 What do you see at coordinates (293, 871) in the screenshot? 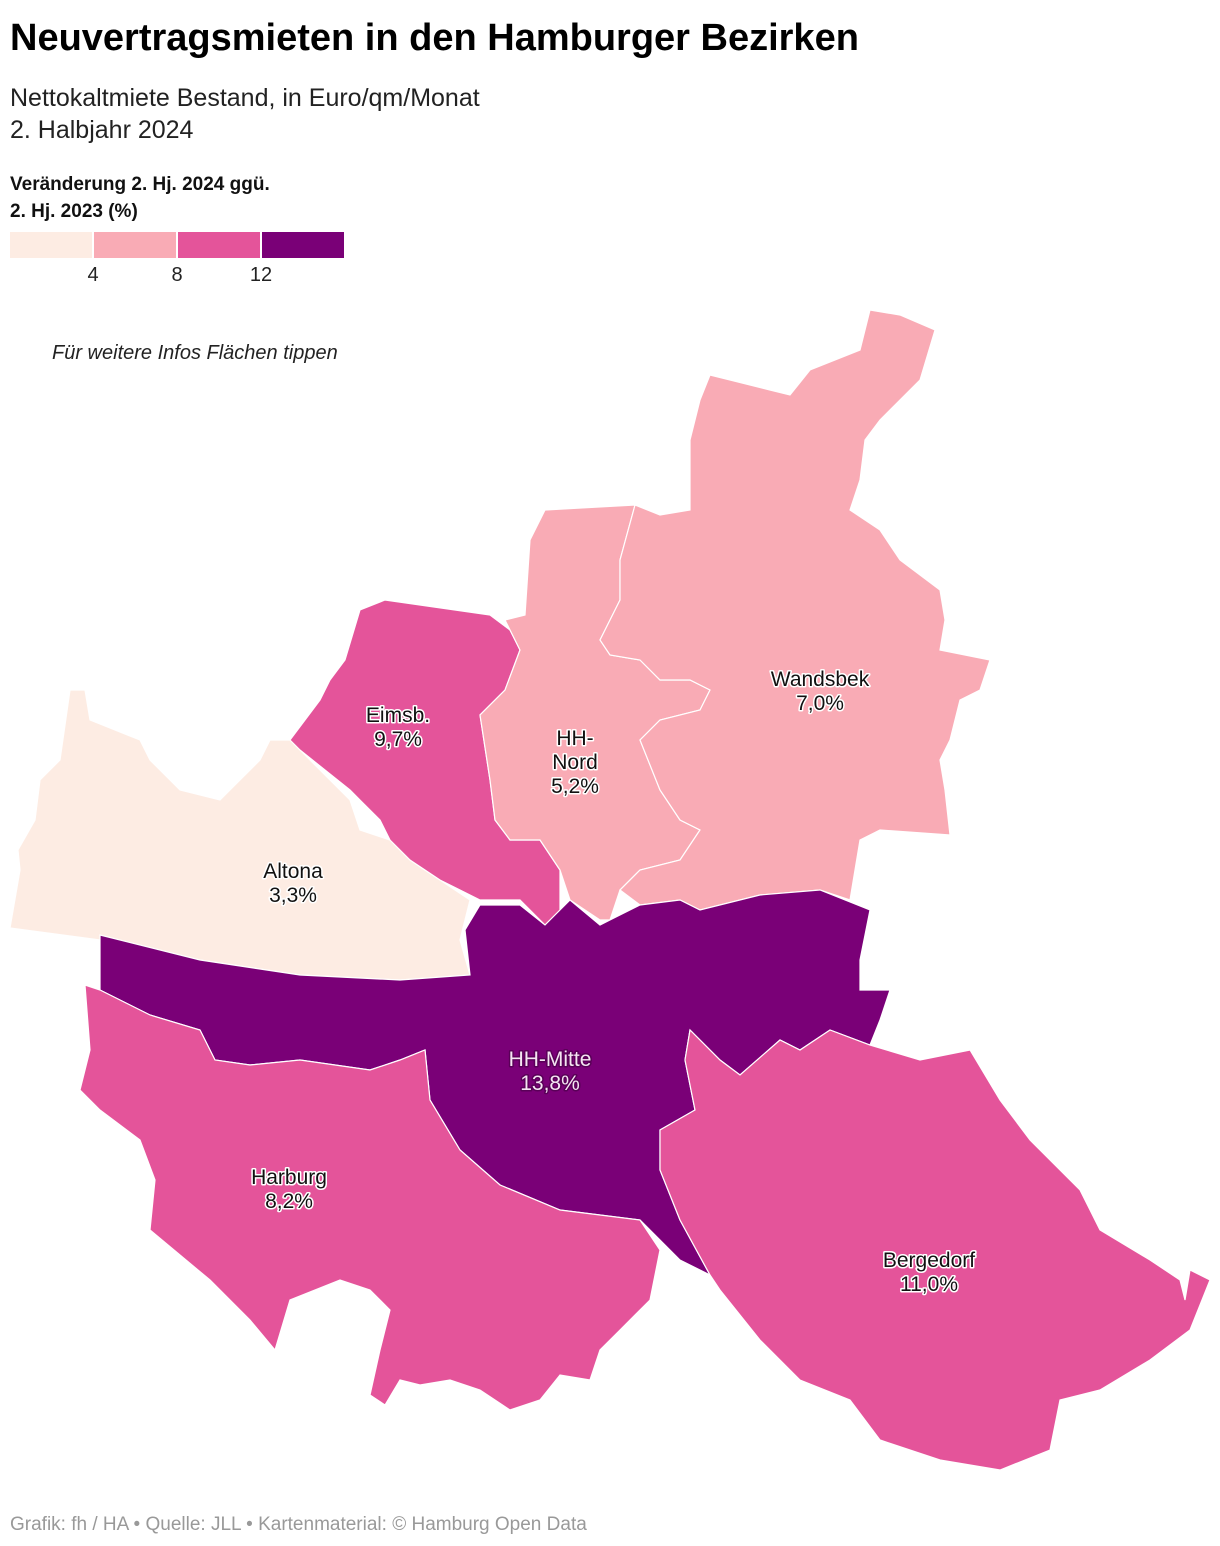
I see `district-name: Altona` at bounding box center [293, 871].